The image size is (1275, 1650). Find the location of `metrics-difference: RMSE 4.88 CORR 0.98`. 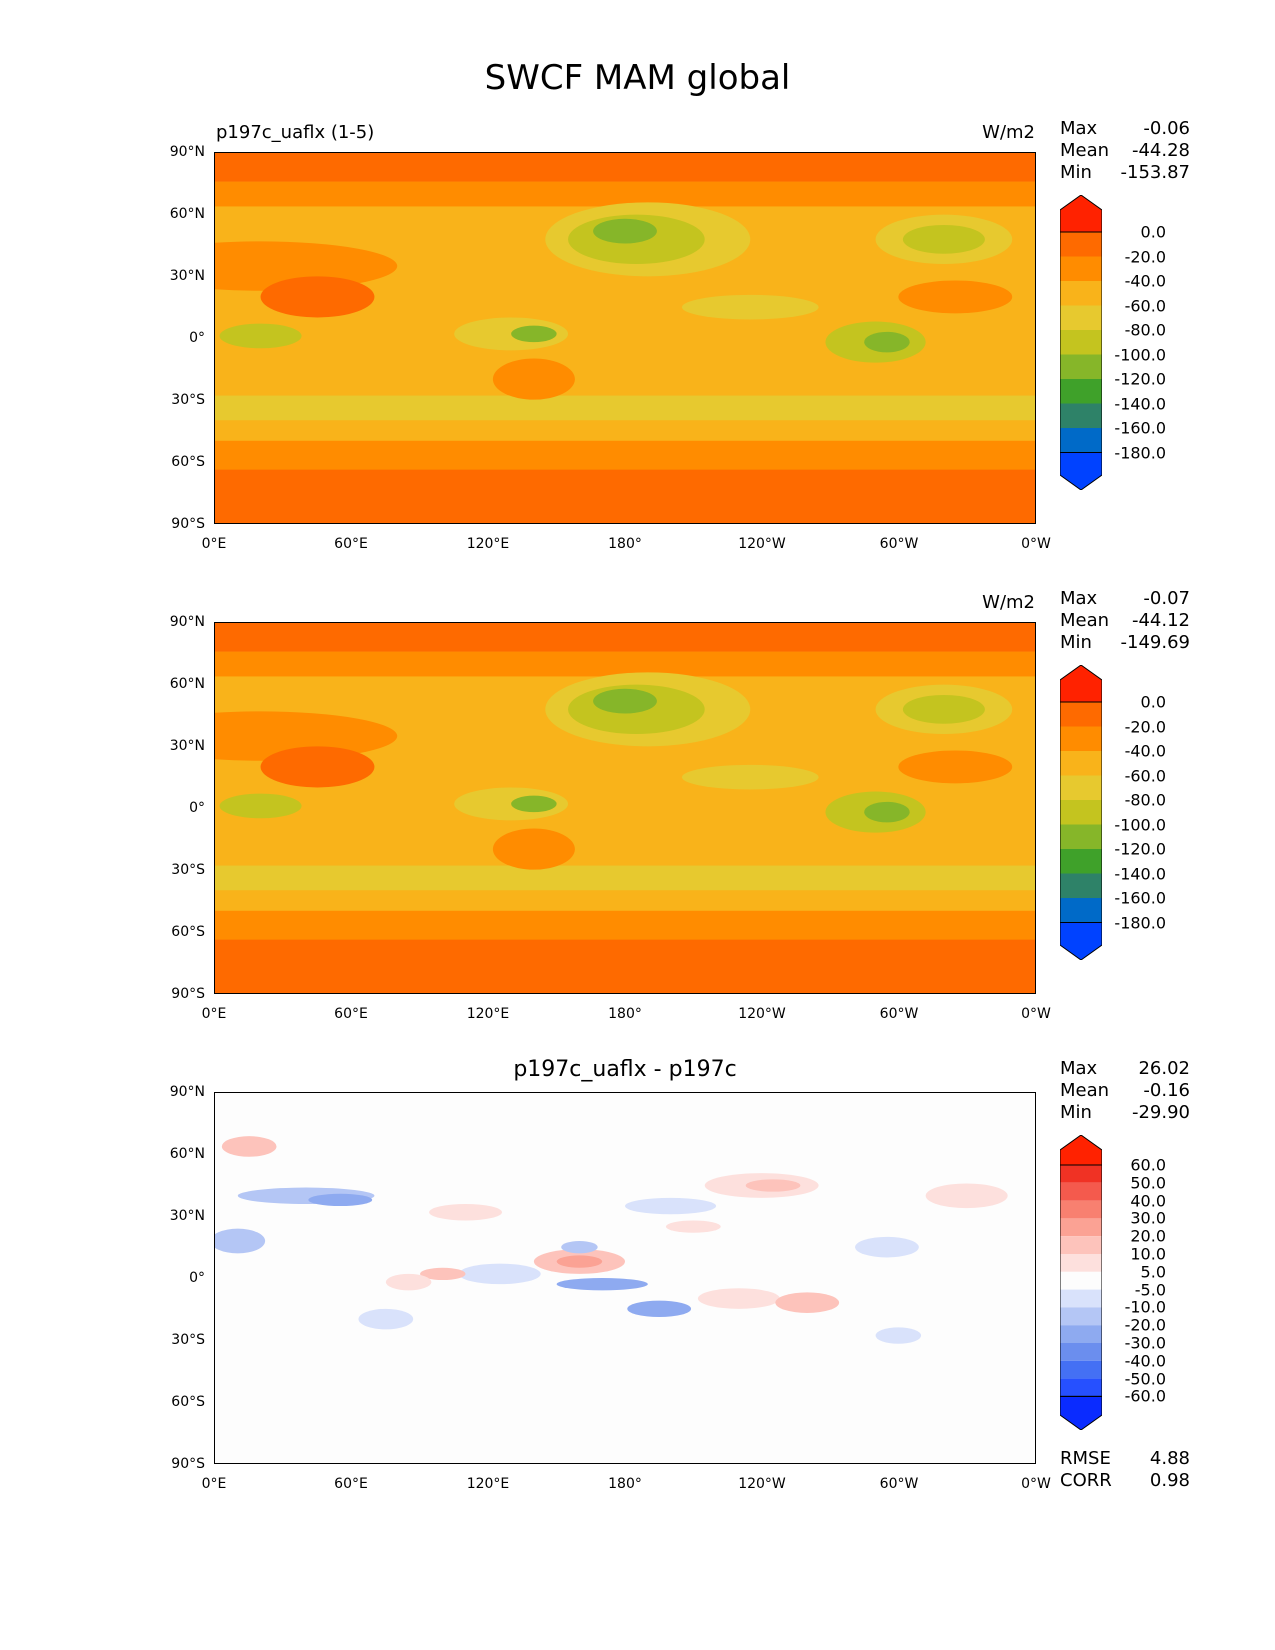

metrics-difference: RMSE 4.88 CORR 0.98 is located at coordinates (1125, 1470).